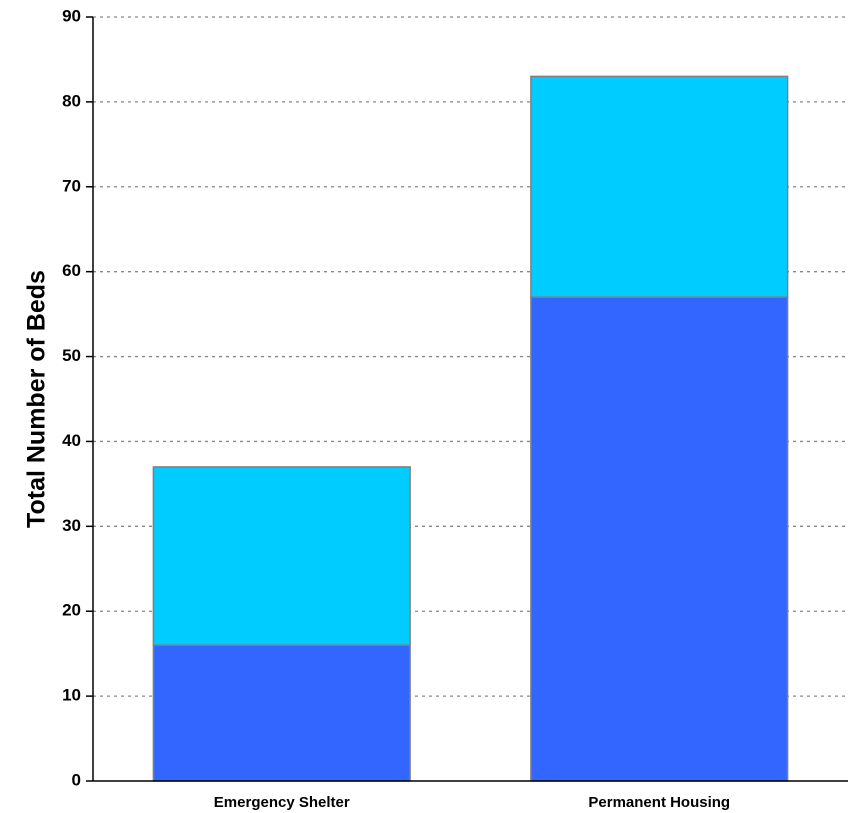  Describe the element at coordinates (659, 802) in the screenshot. I see `x-tick-label: Permanent Housing` at that location.